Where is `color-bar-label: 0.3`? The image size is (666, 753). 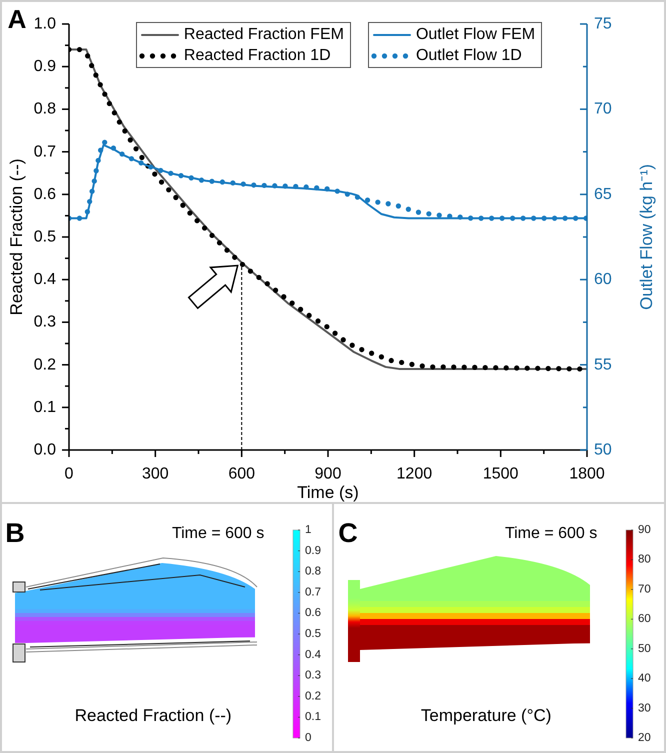
color-bar-label: 0.3 is located at coordinates (313, 676).